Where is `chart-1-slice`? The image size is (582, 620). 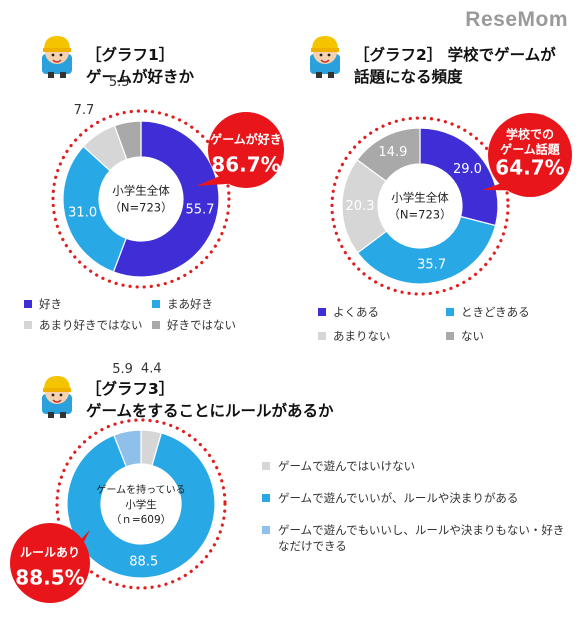 chart-1-slice is located at coordinates (166, 199).